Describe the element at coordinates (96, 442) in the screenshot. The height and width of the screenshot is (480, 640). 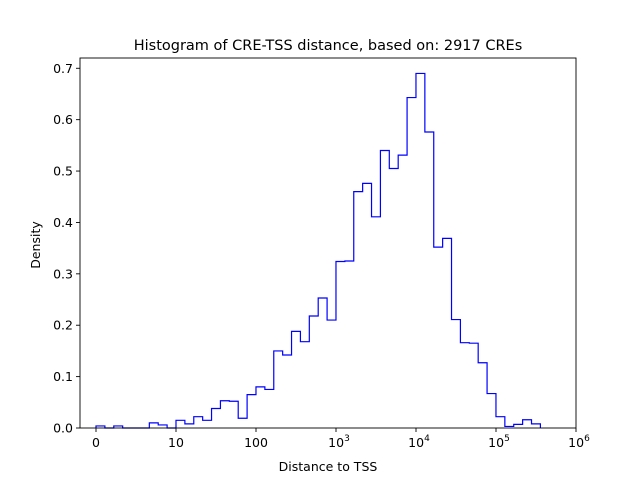
I see `x-tick-label: 0` at that location.